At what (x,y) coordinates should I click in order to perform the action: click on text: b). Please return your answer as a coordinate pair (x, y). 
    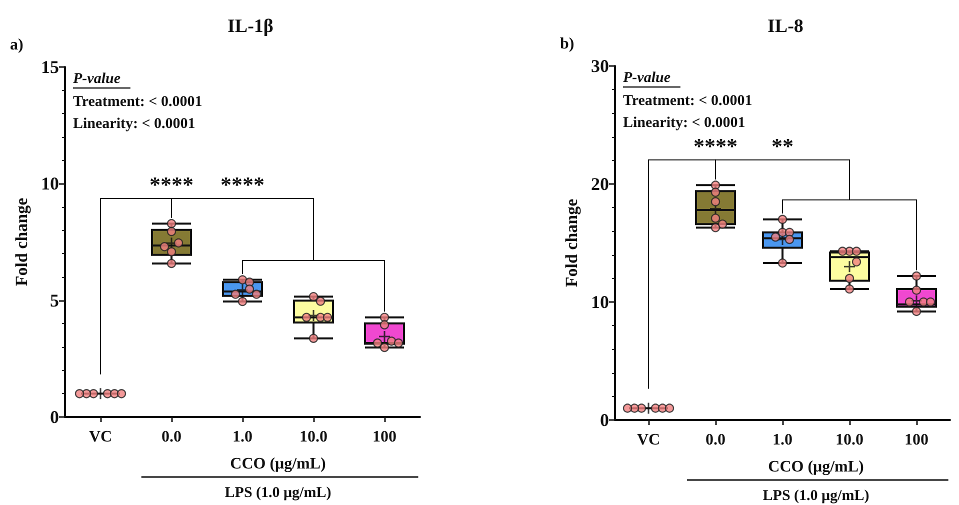
    Looking at the image, I should click on (567, 44).